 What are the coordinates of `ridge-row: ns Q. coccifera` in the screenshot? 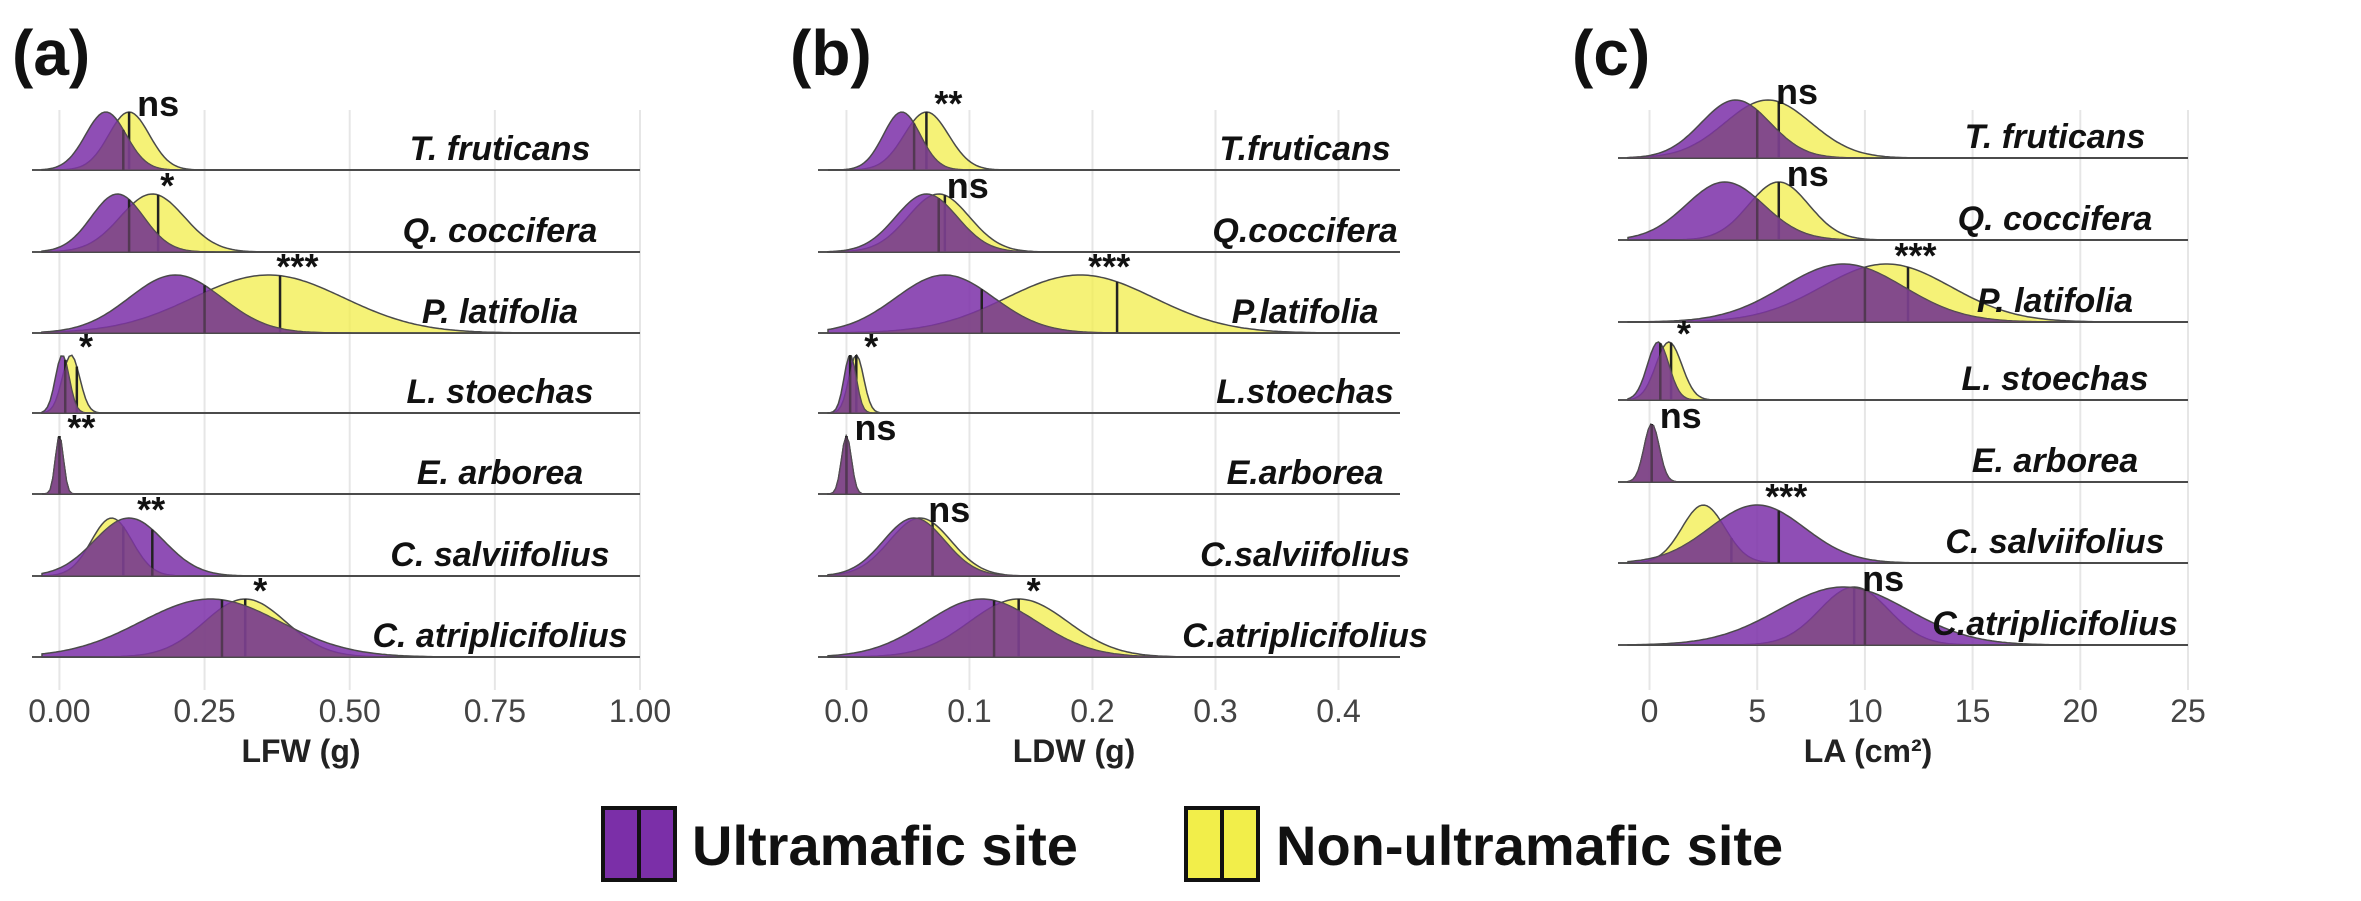 It's located at (1903, 197).